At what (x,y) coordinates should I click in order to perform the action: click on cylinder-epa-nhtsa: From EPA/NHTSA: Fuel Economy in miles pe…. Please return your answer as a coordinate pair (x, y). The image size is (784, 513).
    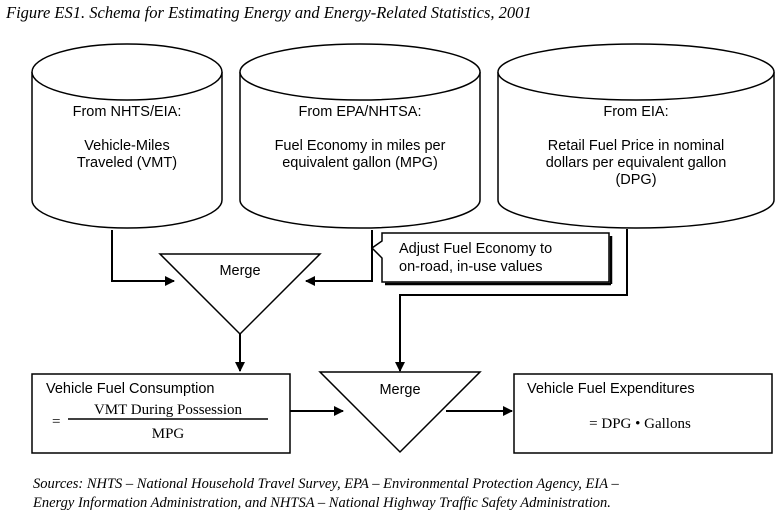
    Looking at the image, I should click on (360, 136).